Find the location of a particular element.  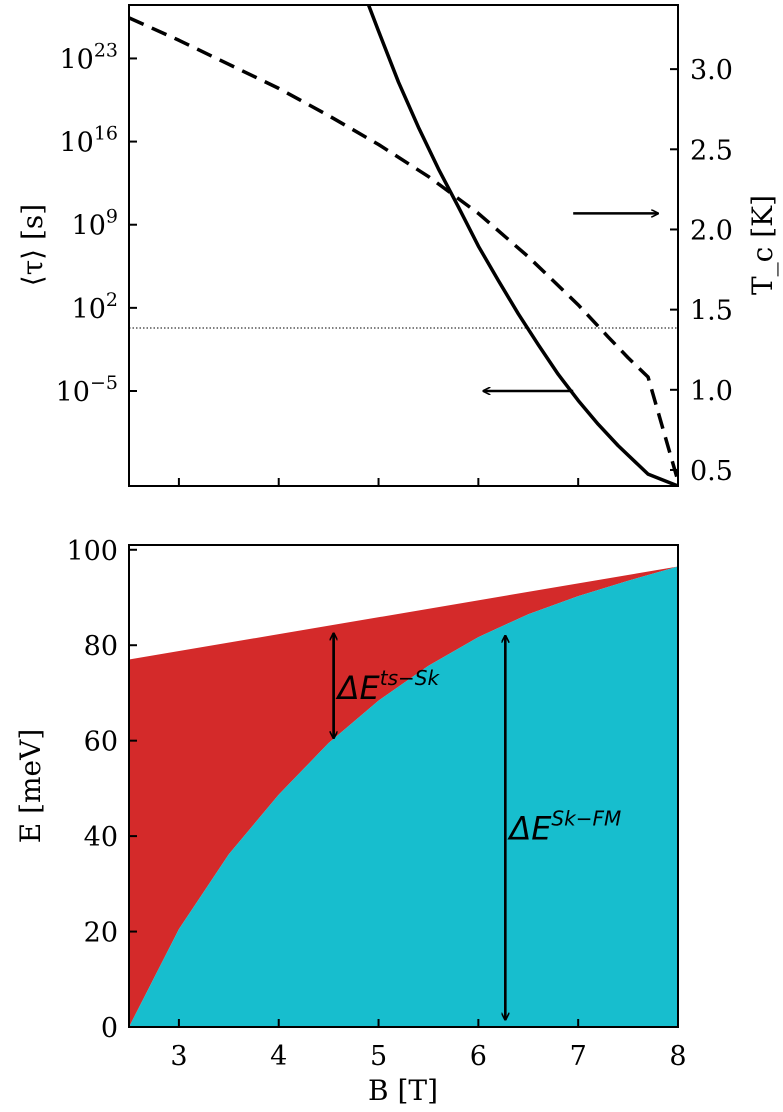

bottom-y-axis-label: E [meV] is located at coordinates (30, 786).